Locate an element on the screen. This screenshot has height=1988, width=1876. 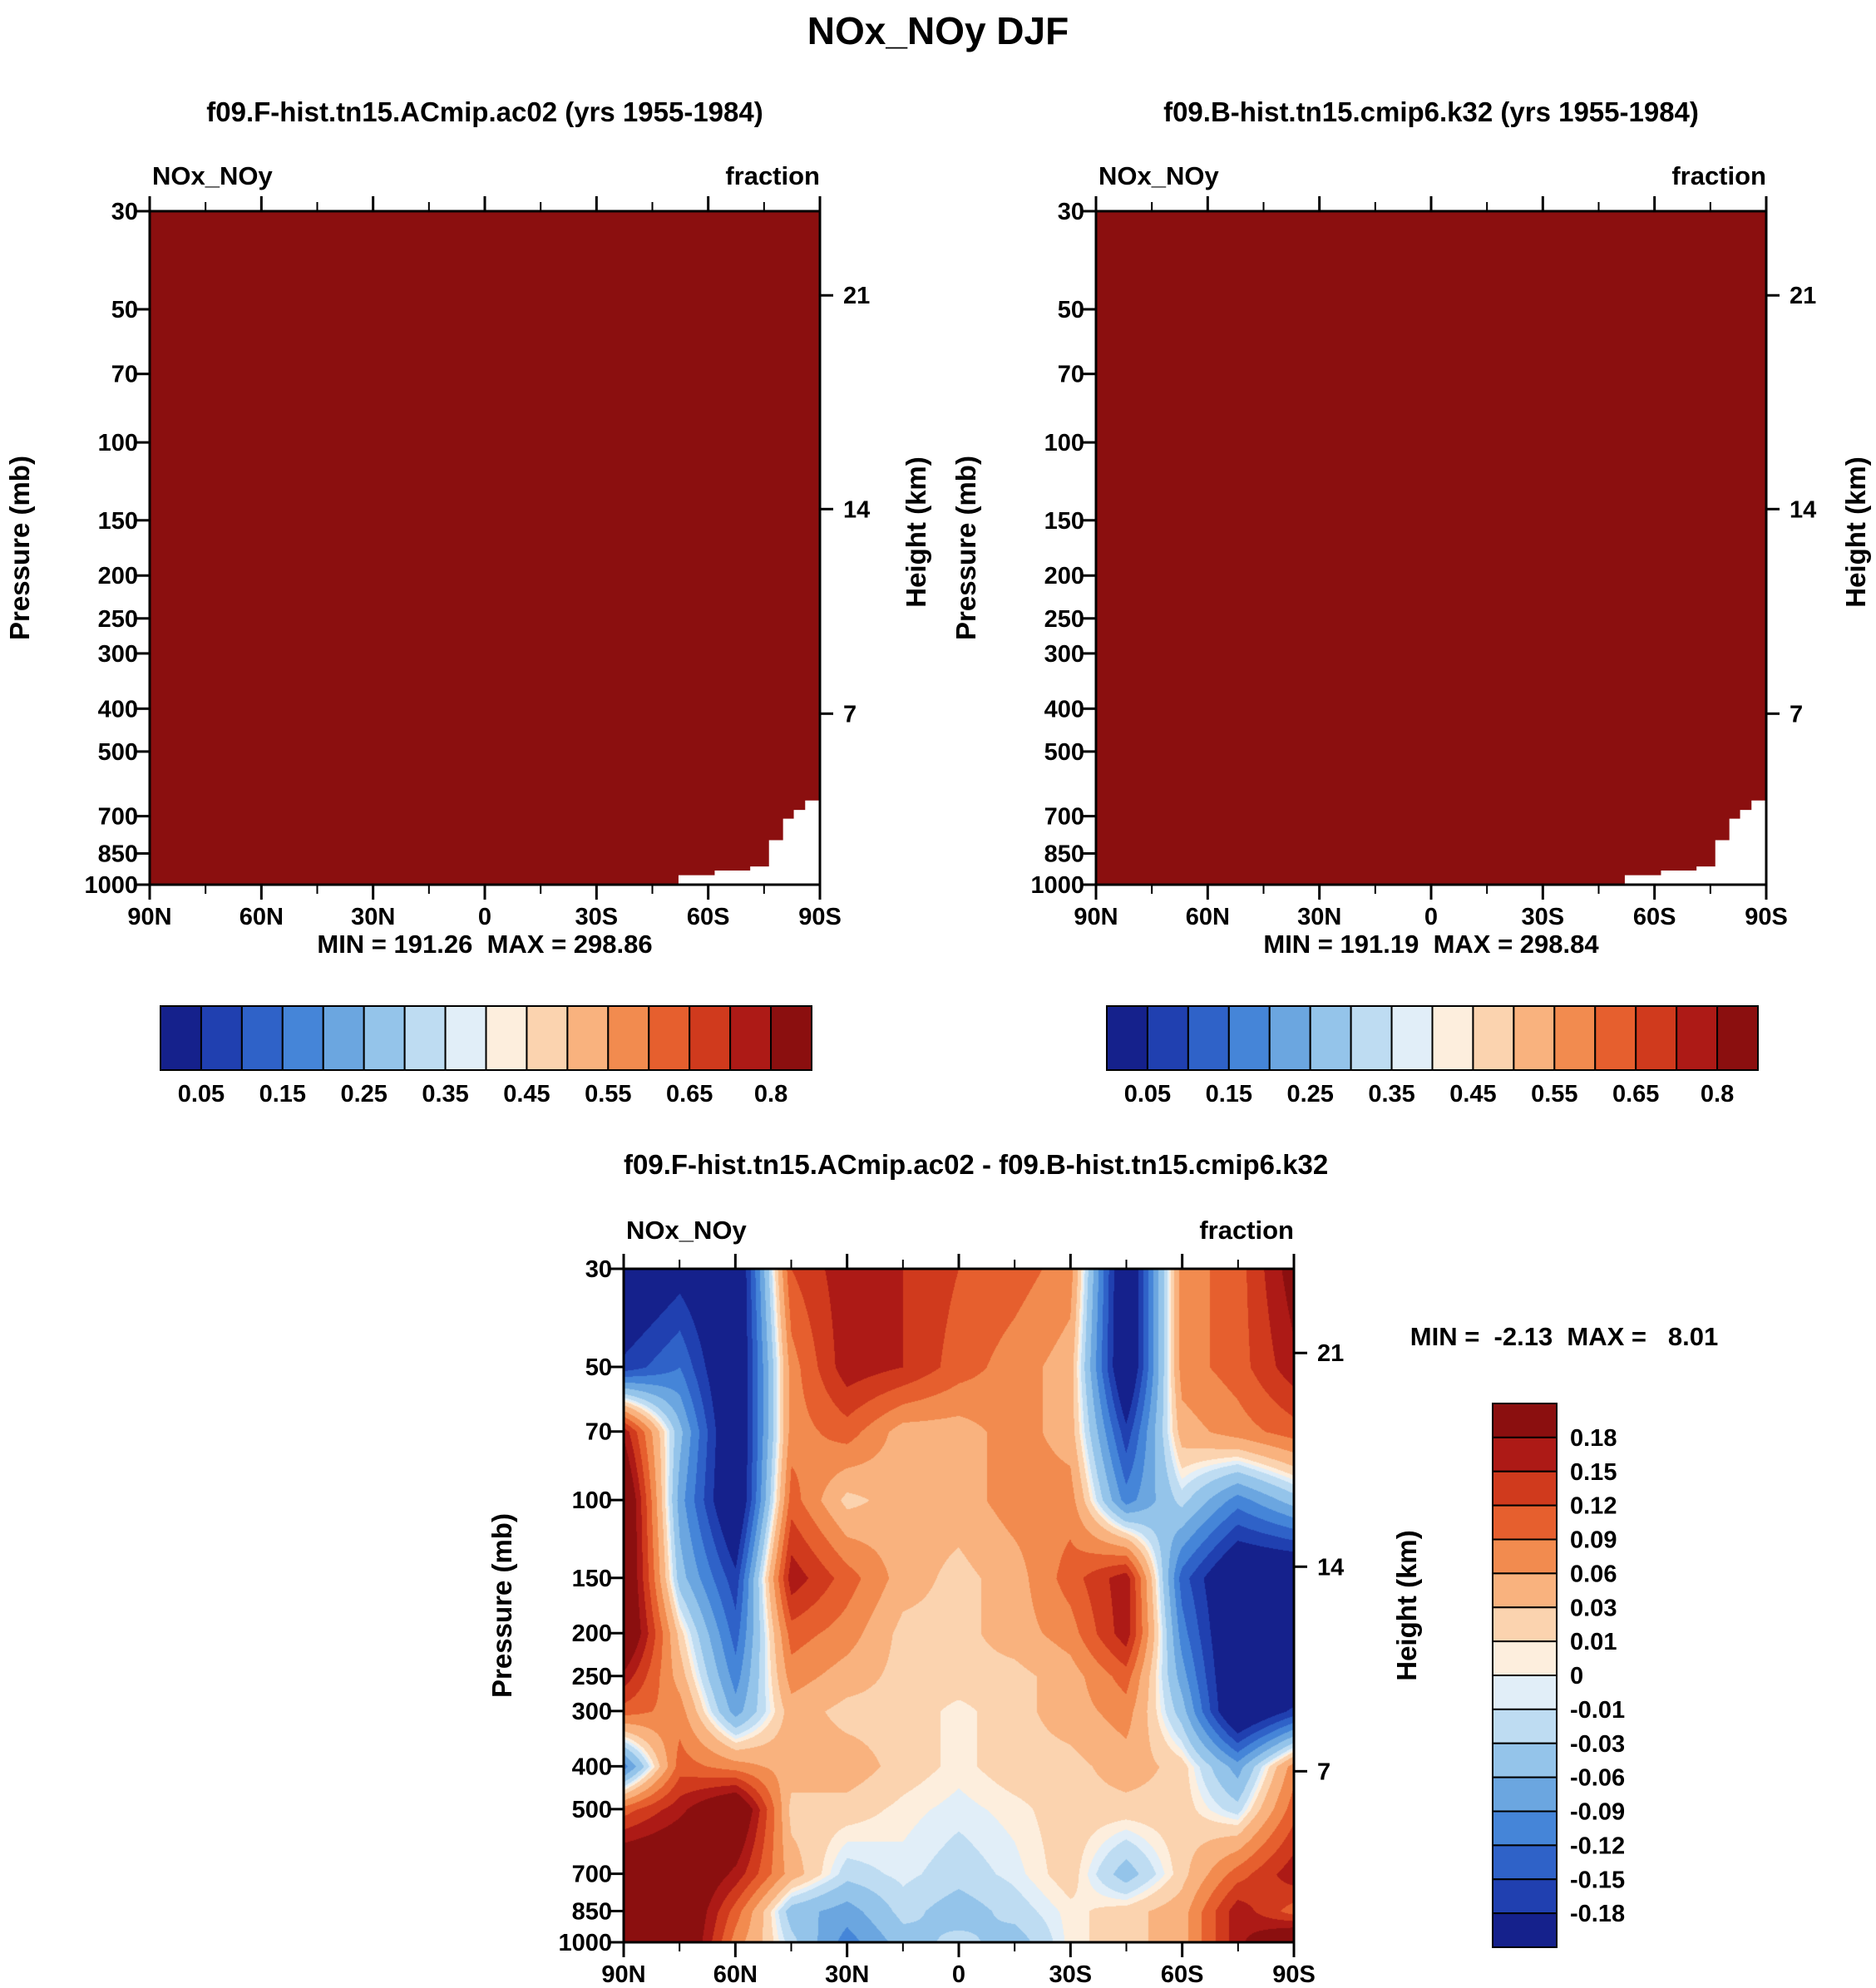
stats-label: MIN = -2.13 MAX = 8.01 is located at coordinates (1564, 1336).